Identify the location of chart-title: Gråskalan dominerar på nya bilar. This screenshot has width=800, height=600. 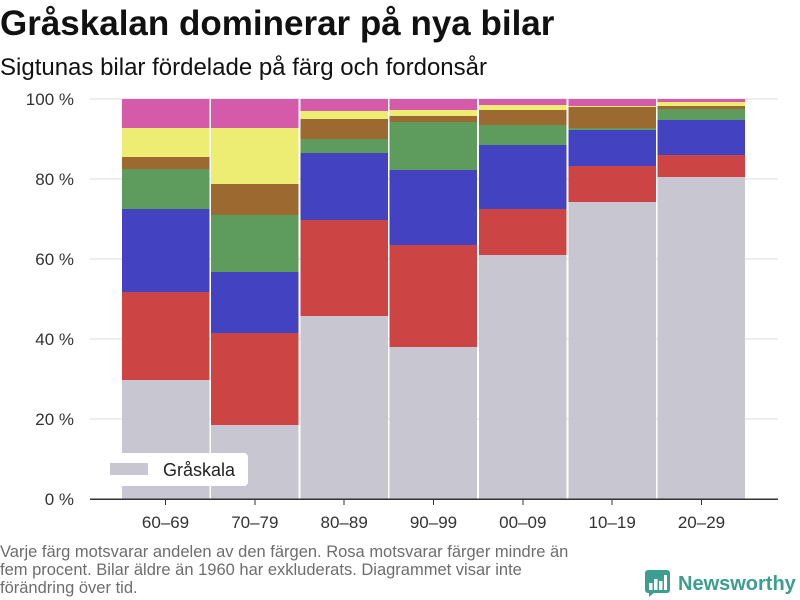
(277, 23).